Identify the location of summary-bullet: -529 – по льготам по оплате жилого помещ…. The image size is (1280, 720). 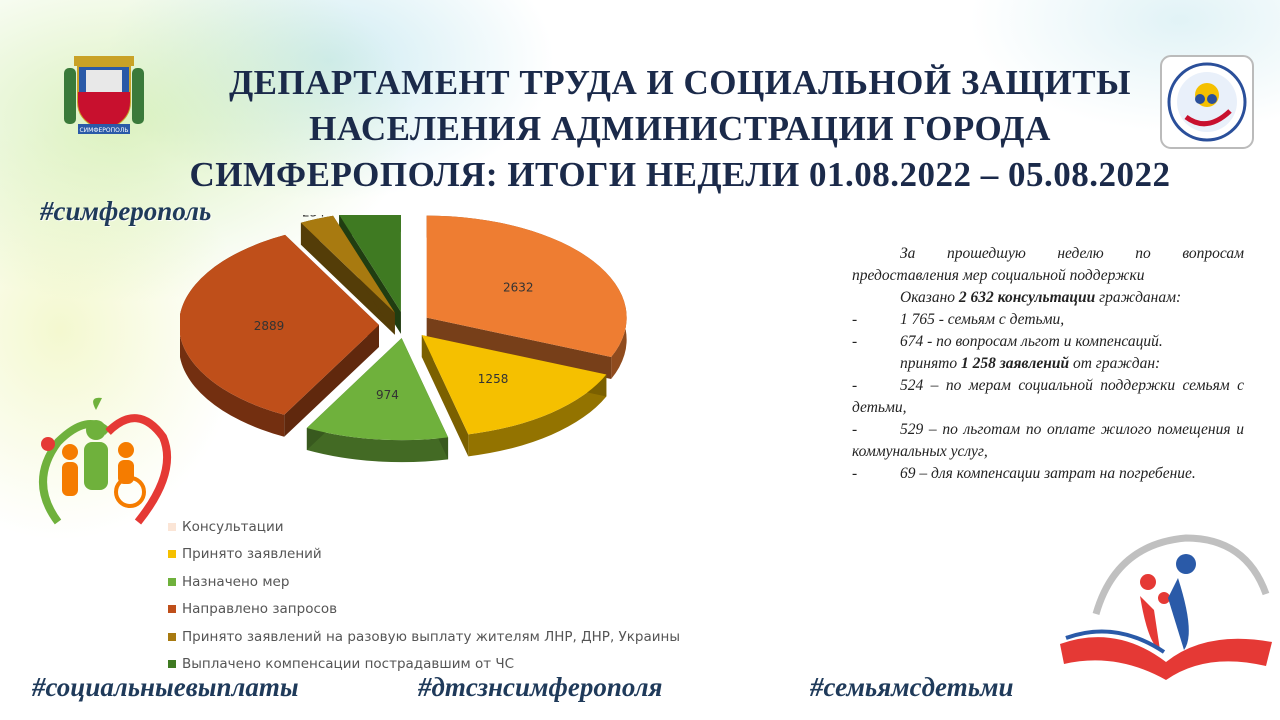
(1048, 440).